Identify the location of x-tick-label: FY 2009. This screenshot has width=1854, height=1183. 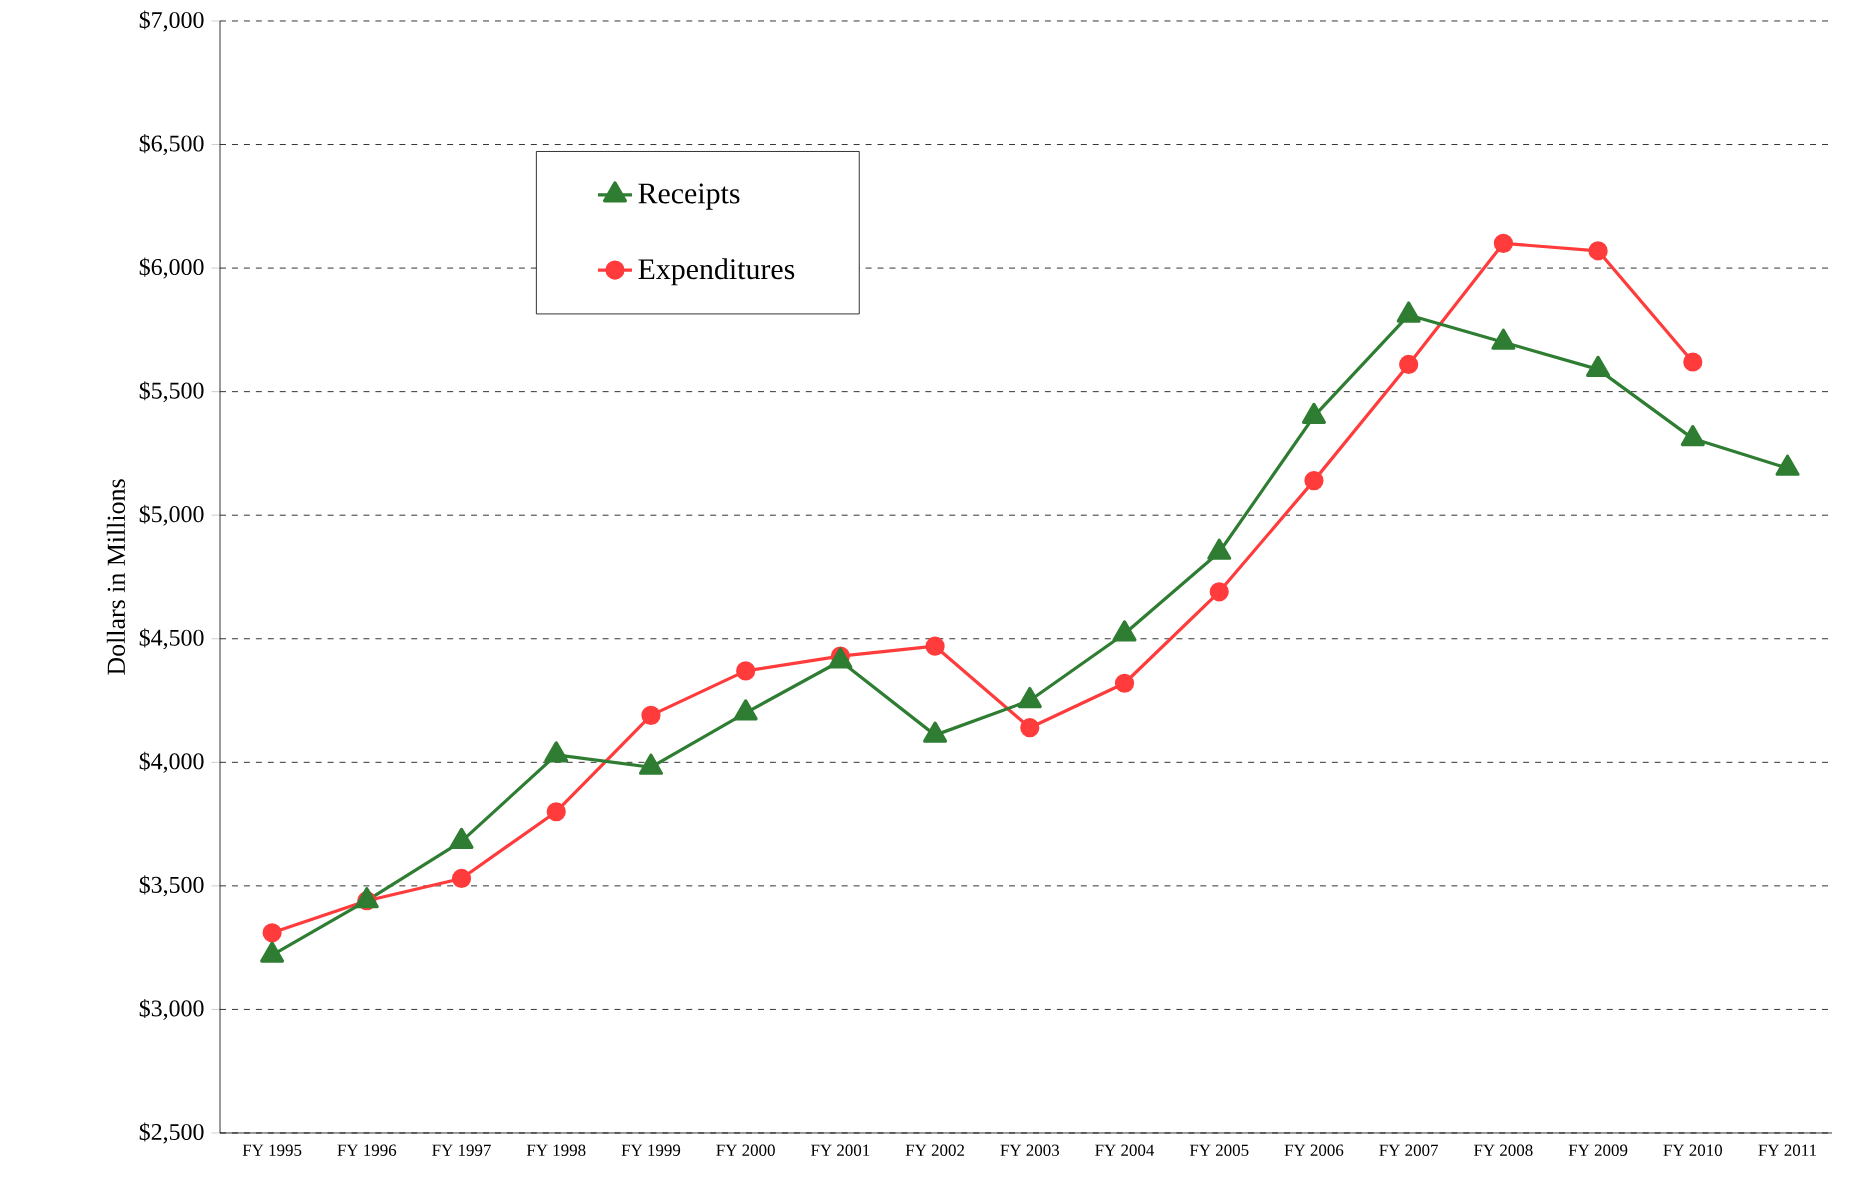
(1598, 1150).